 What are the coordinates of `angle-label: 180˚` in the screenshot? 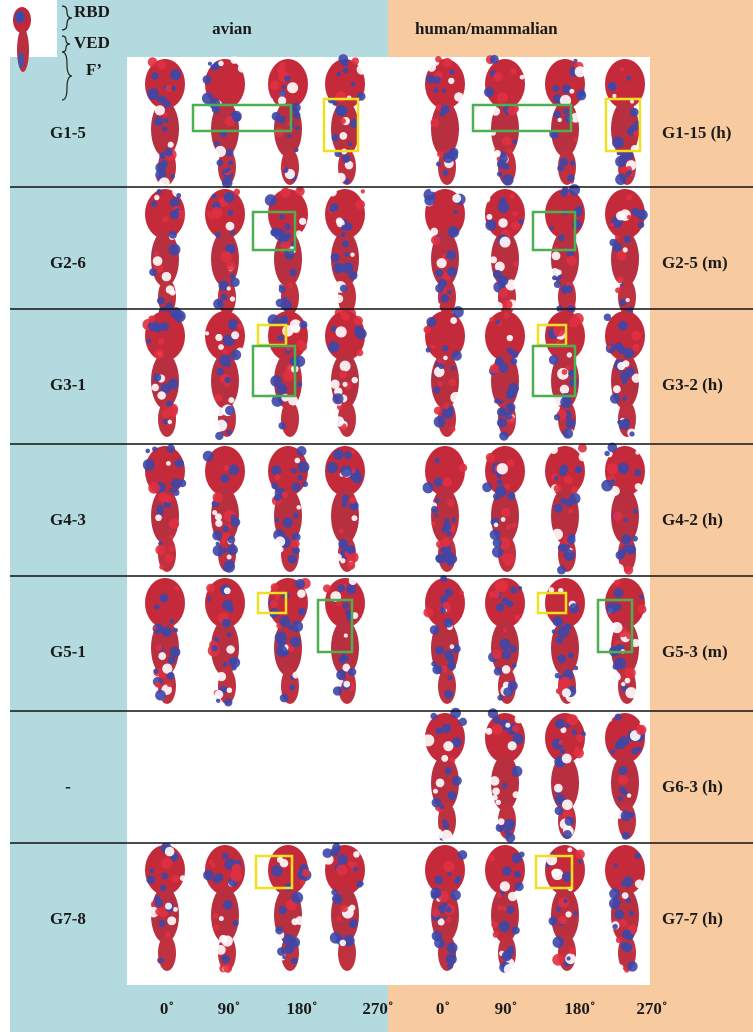 It's located at (579, 1008).